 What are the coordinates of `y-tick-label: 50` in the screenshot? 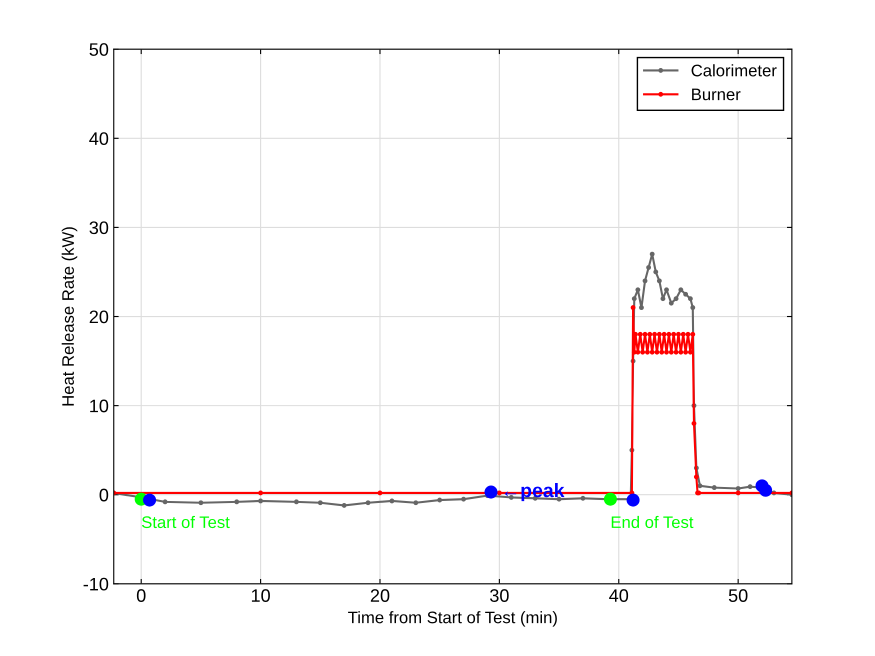 It's located at (99, 49).